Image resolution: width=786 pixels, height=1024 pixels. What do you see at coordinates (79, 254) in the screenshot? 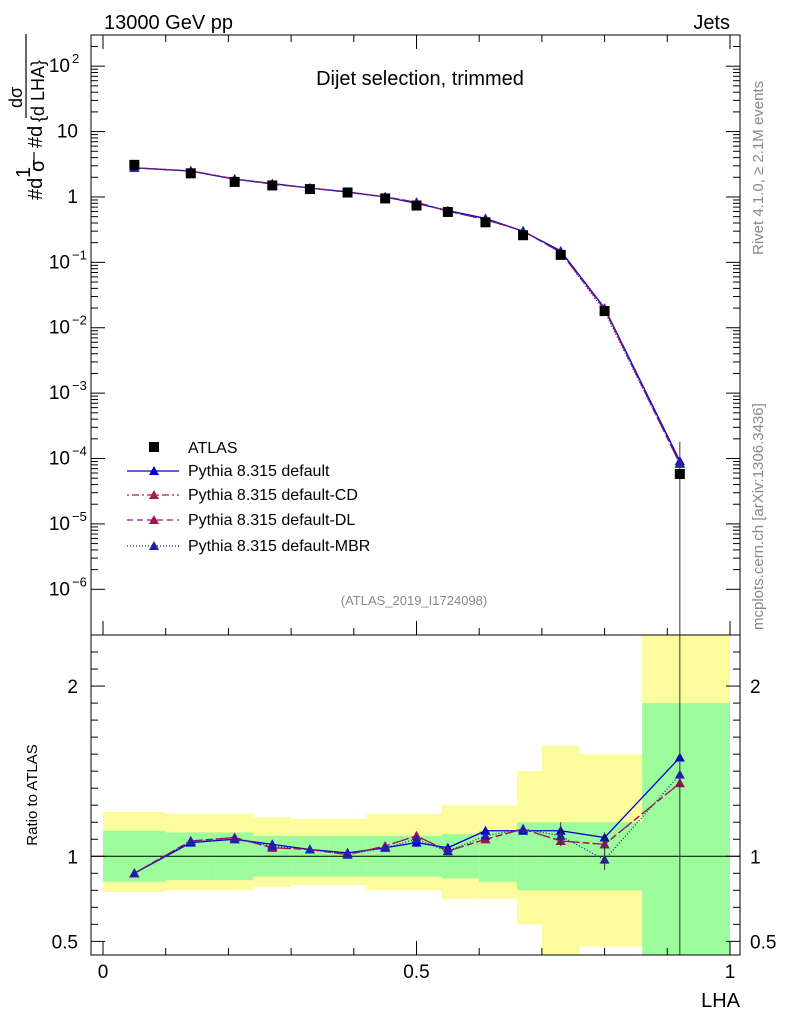
I see `main-y-tick-exponent: −1` at bounding box center [79, 254].